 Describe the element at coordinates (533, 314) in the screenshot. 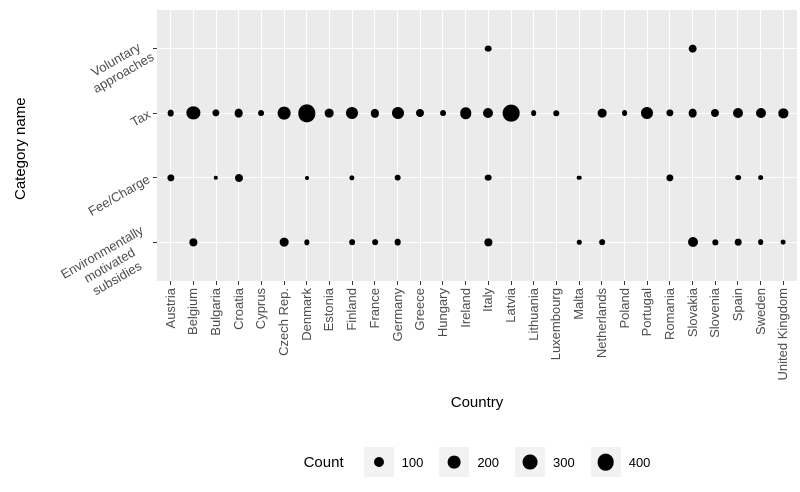

I see `x-axis-label: Lithuania` at that location.